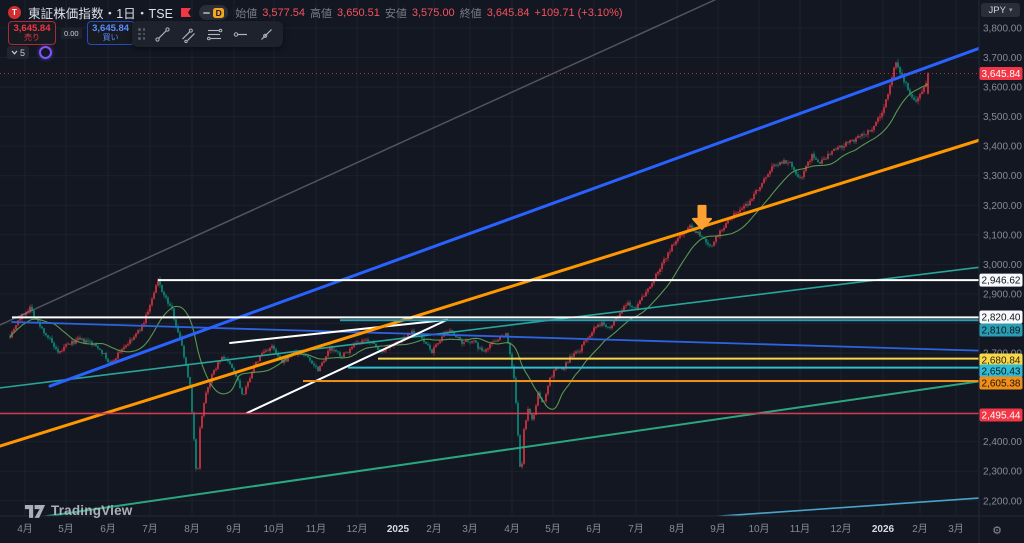 The width and height of the screenshot is (1024, 543). I want to click on y-axis-label: 3,300.00, so click(1002, 176).